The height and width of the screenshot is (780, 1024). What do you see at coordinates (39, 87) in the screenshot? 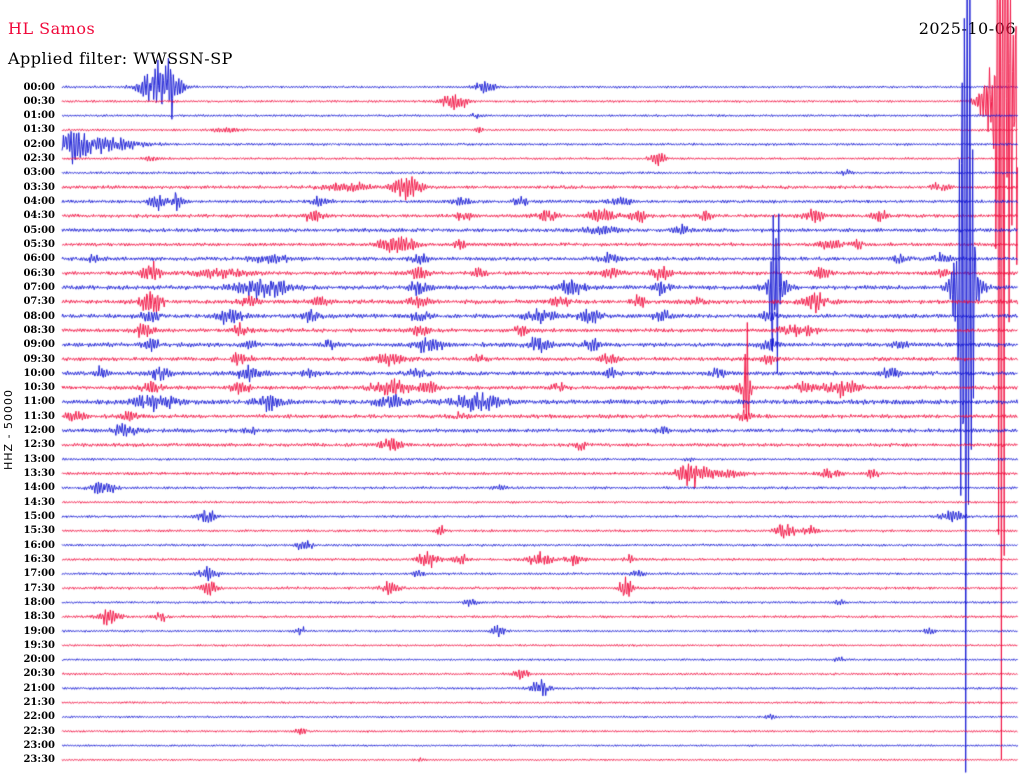
I see `time-label: 00:00` at bounding box center [39, 87].